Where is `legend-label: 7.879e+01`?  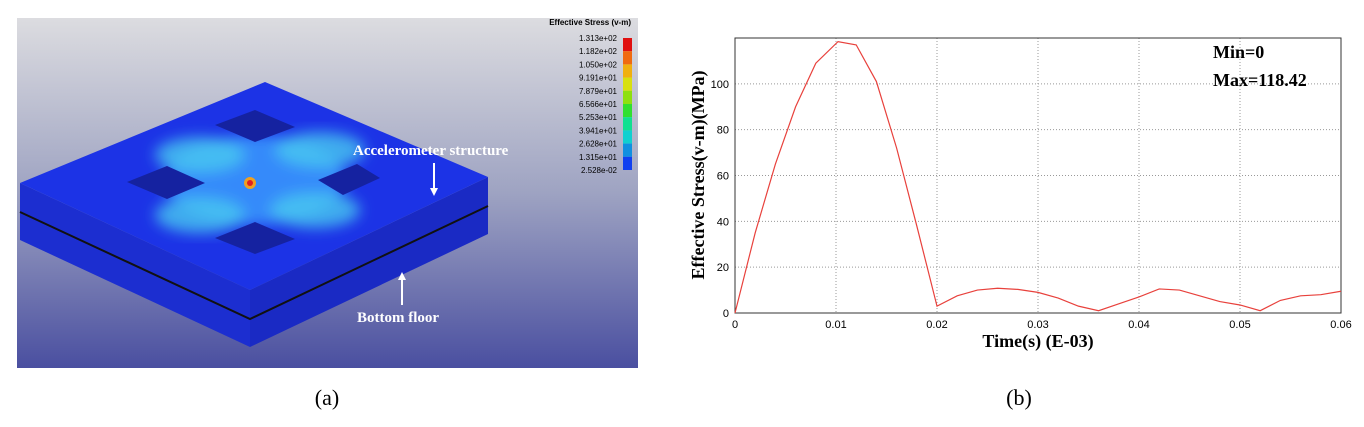 legend-label: 7.879e+01 is located at coordinates (598, 91).